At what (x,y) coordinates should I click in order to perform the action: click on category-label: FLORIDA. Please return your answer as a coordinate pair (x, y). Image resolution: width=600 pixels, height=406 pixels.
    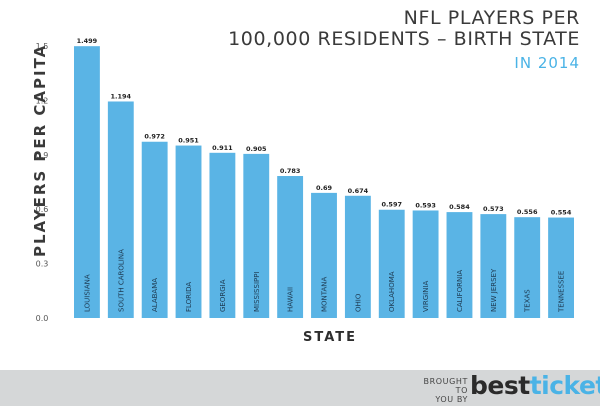
    Looking at the image, I should click on (189, 297).